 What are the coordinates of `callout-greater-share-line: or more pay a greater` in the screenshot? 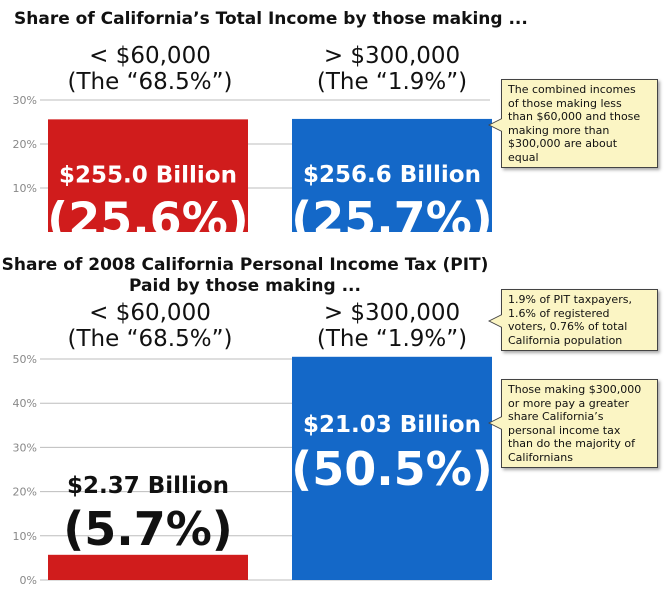 It's located at (569, 403).